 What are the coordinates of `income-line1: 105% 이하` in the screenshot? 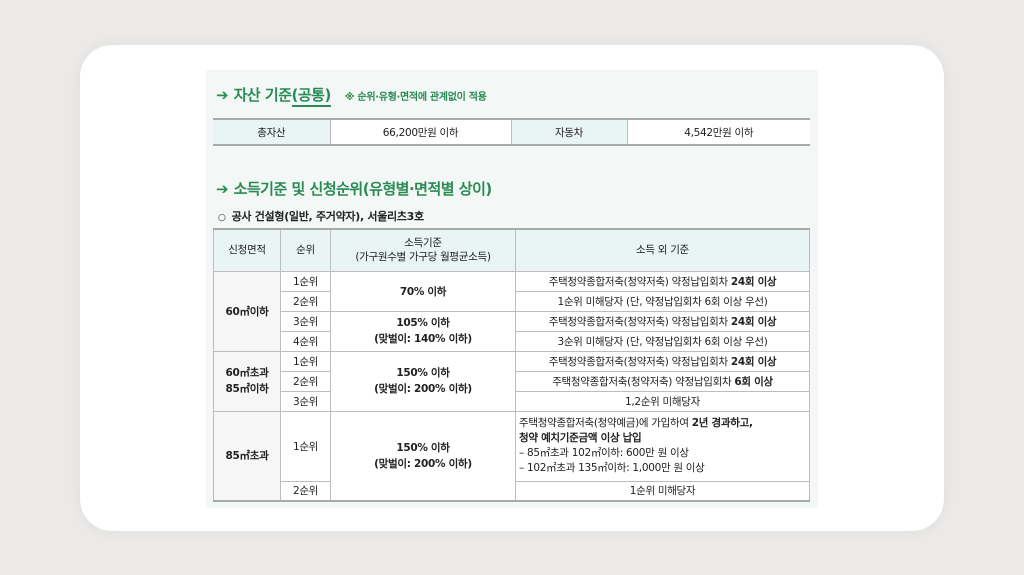 It's located at (423, 323).